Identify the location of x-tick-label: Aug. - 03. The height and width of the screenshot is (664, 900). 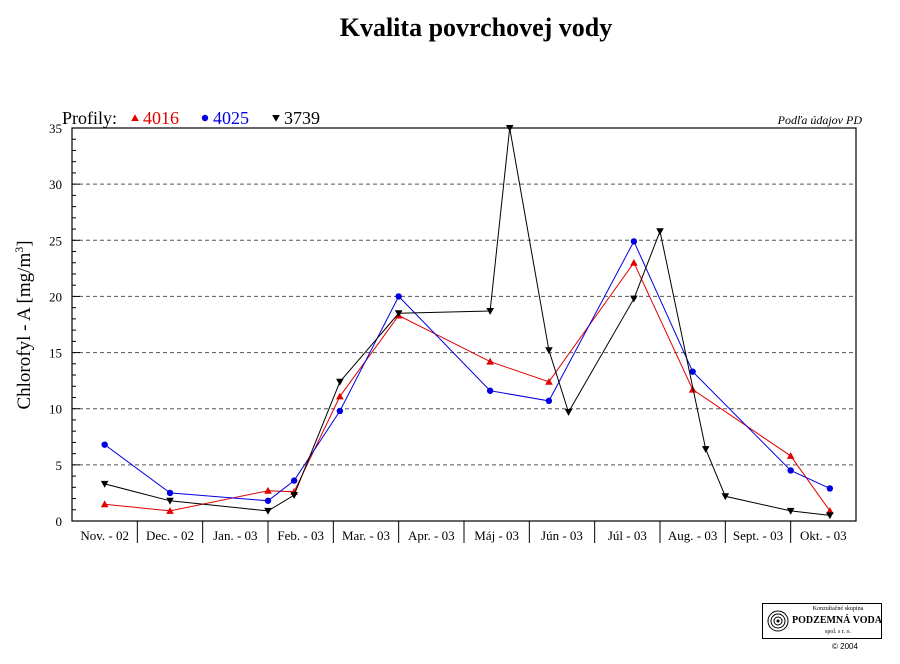
(692, 535).